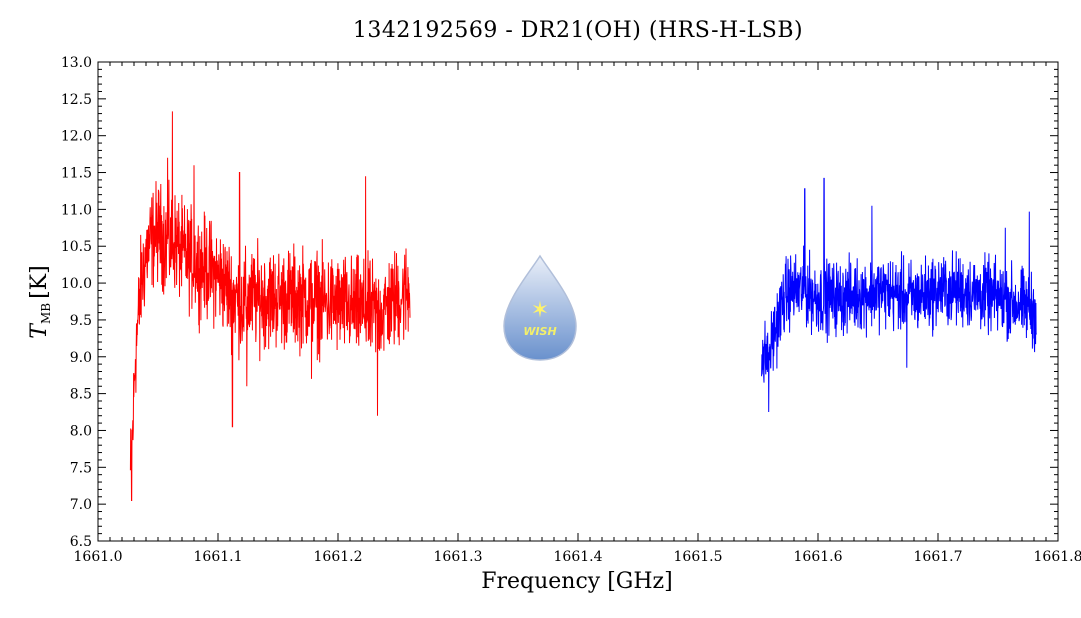 The height and width of the screenshot is (618, 1081). Describe the element at coordinates (76, 210) in the screenshot. I see `y-tick-label: 11.0` at that location.